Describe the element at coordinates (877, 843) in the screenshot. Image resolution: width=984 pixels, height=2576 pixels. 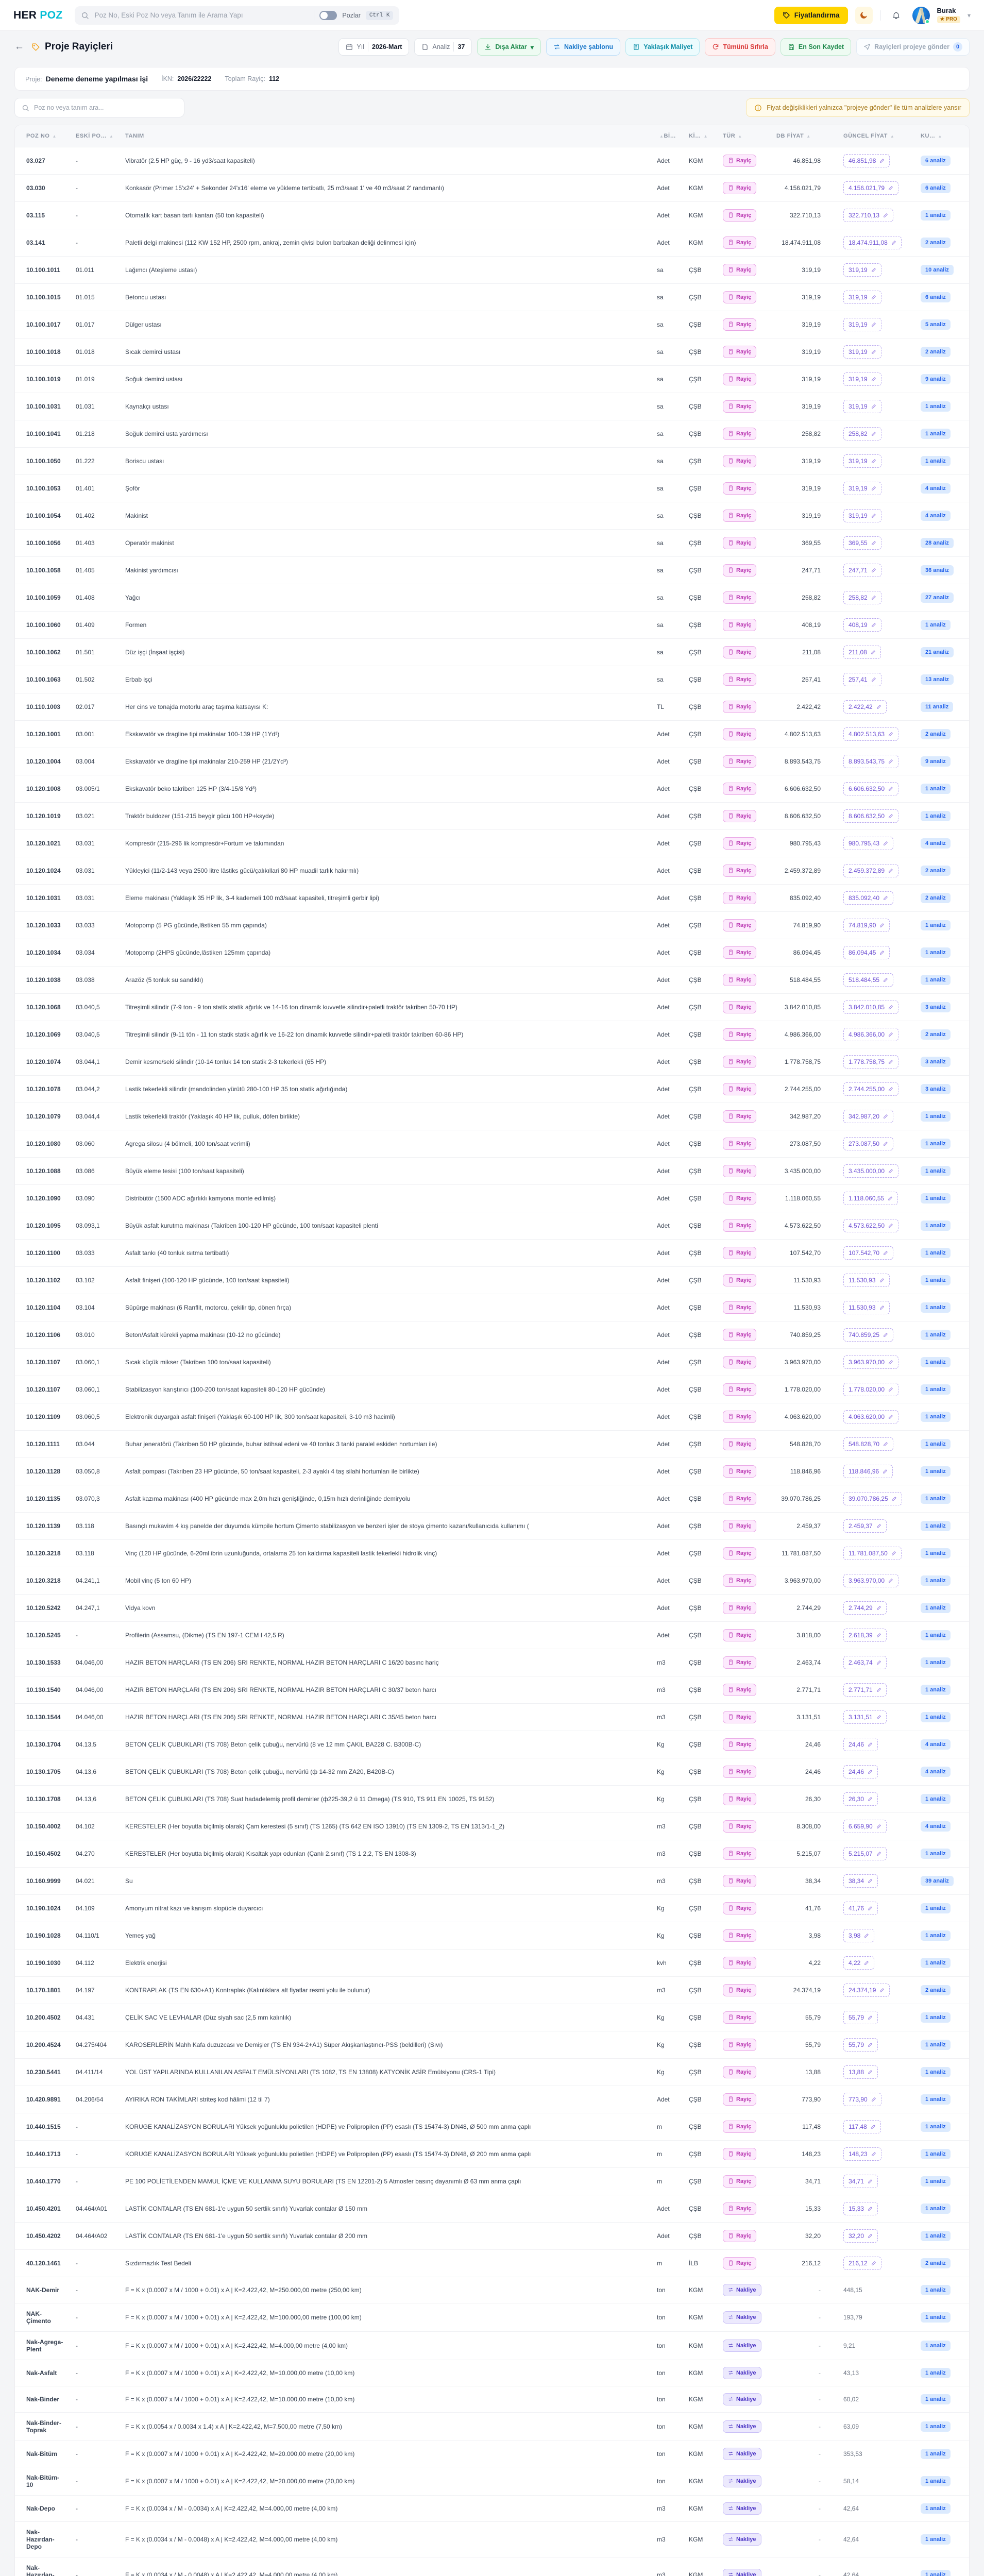
I see `cell-guncel-fiyat: 980.795,43` at that location.